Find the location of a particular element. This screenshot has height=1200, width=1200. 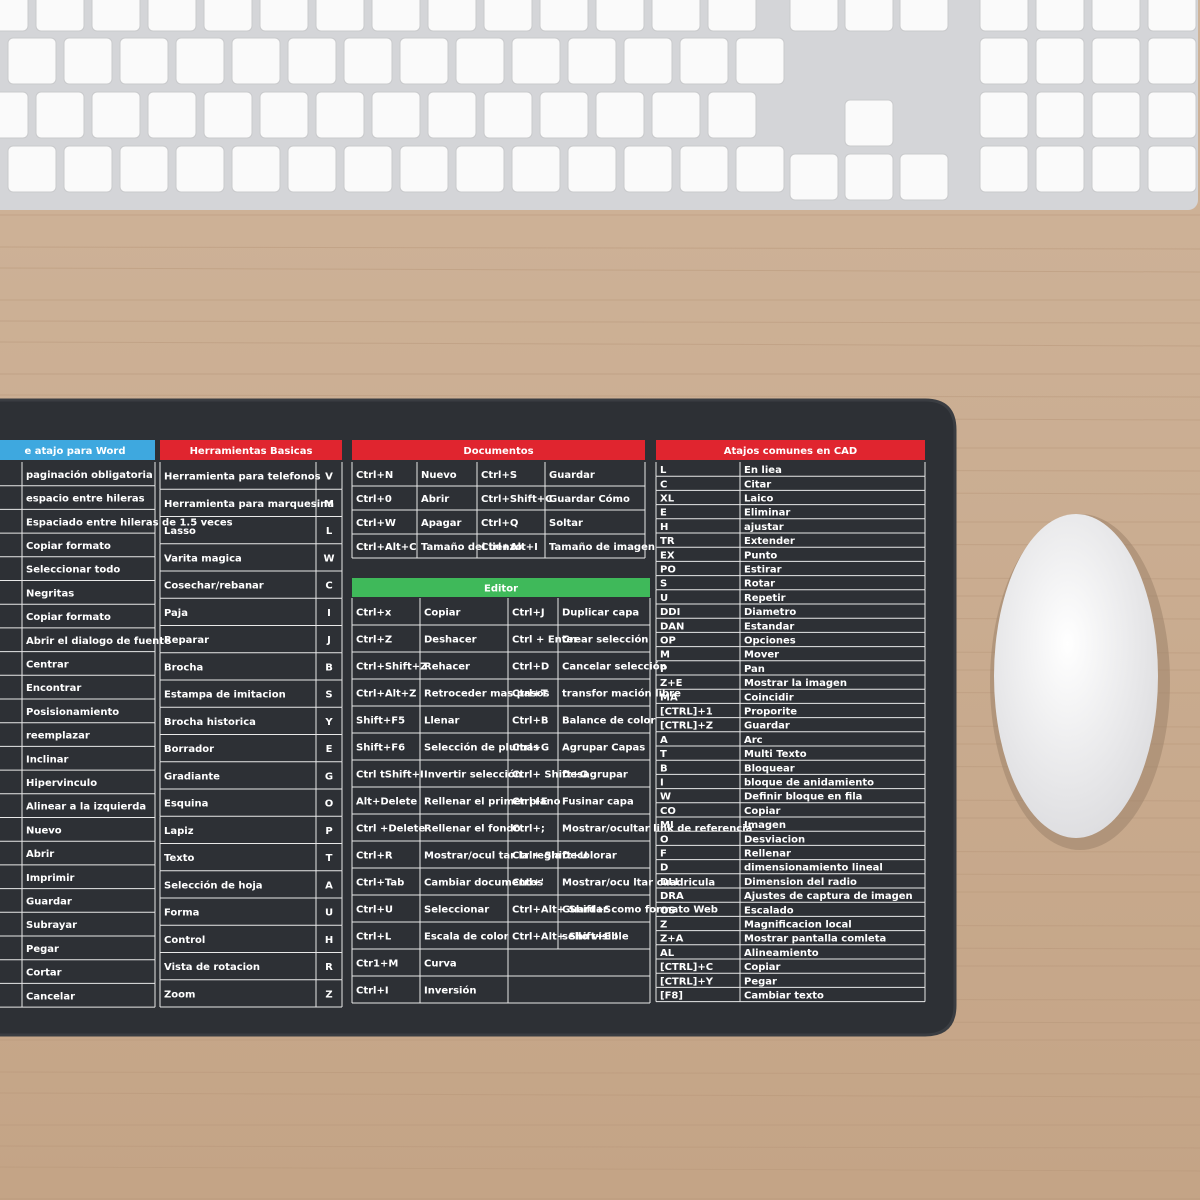

cell-text: [CTRL]+Z is located at coordinates (686, 726).